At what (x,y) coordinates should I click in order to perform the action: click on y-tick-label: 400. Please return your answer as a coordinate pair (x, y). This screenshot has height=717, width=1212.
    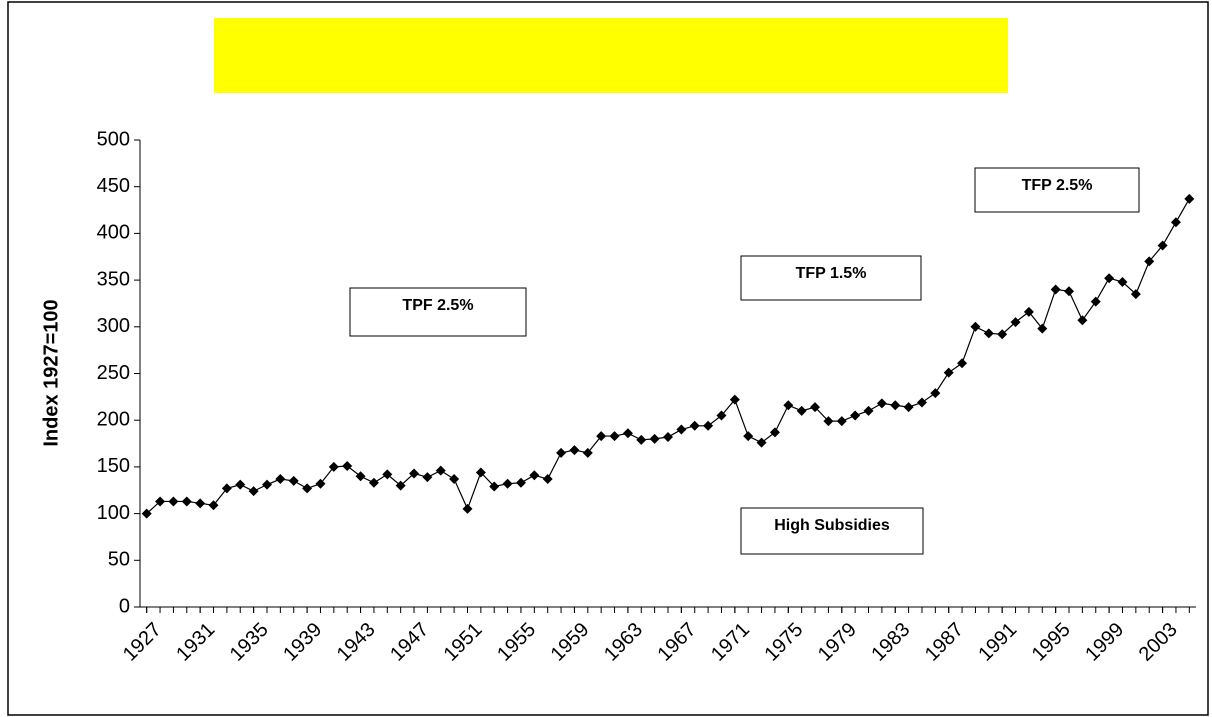
    Looking at the image, I should click on (113, 233).